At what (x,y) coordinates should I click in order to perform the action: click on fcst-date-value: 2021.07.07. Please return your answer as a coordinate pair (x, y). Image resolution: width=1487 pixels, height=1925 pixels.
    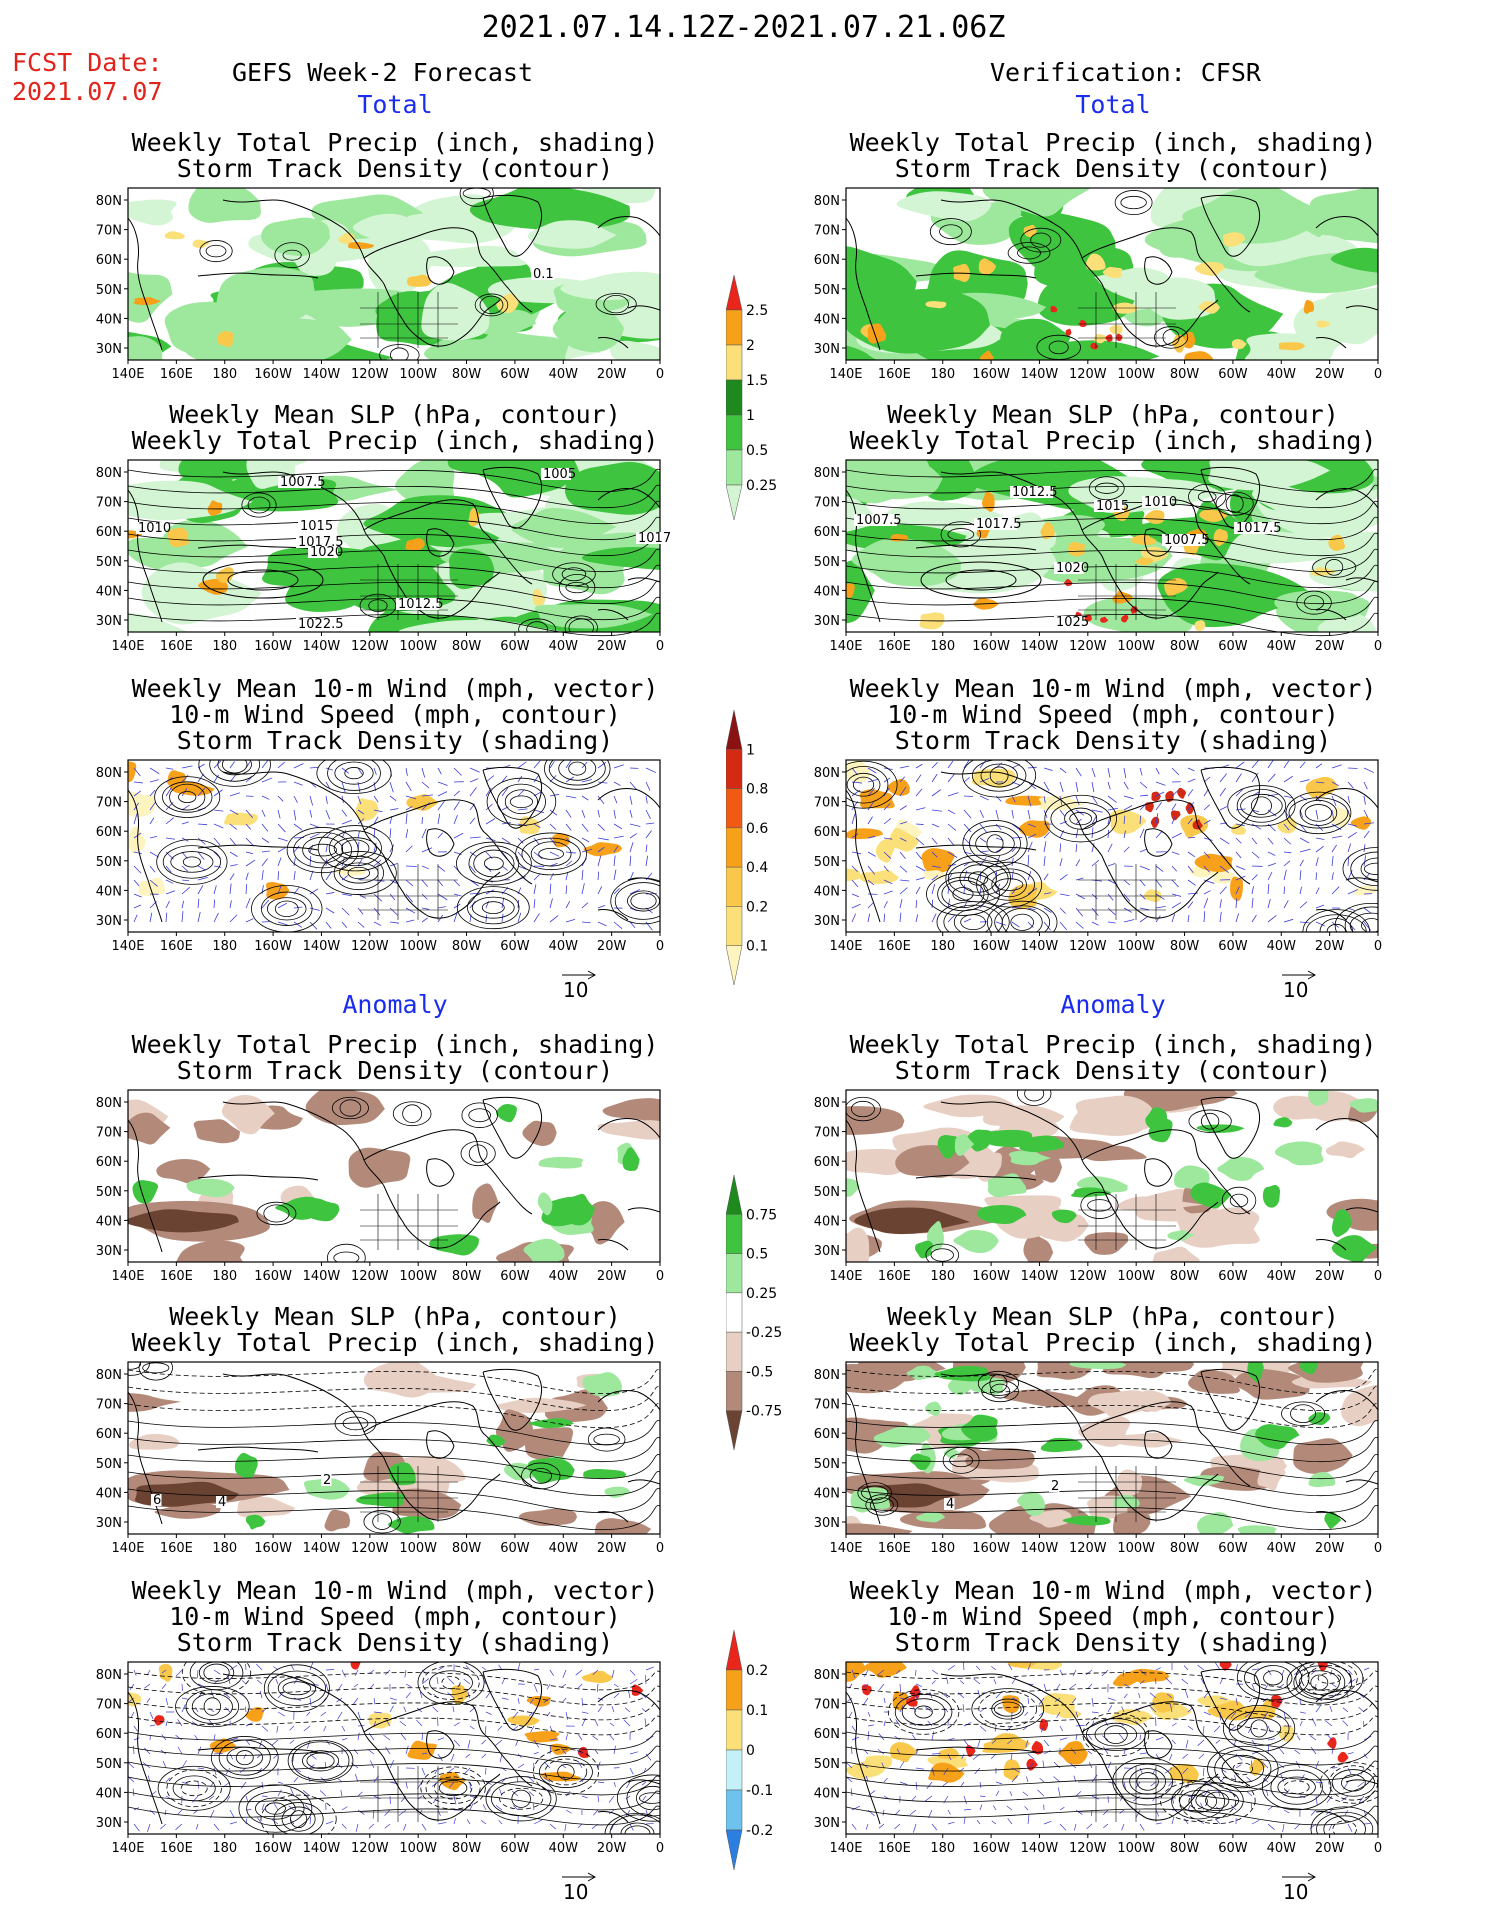
    Looking at the image, I should click on (87, 91).